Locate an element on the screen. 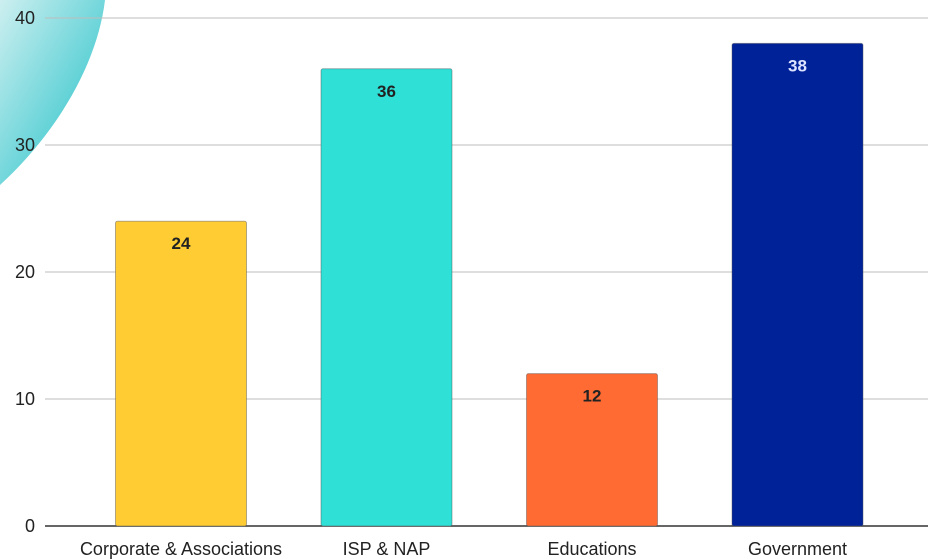 The width and height of the screenshot is (928, 559). category-label: Educations is located at coordinates (591, 549).